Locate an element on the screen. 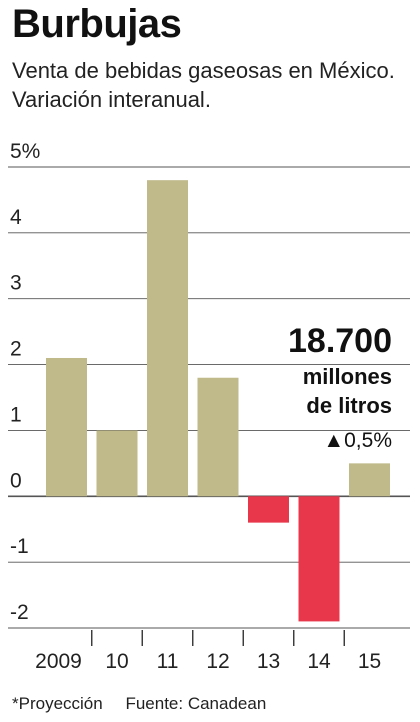 Image resolution: width=420 pixels, height=722 pixels. x-tick-label: 12 is located at coordinates (217, 661).